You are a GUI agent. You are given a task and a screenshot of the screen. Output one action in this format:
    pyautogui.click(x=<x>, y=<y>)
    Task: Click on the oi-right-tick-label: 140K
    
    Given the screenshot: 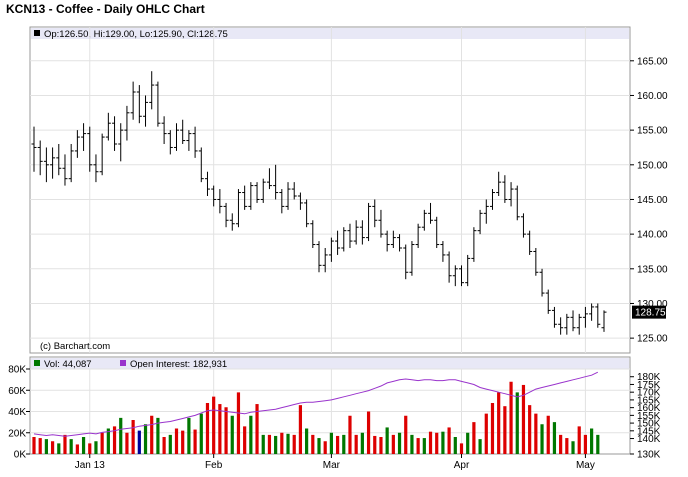 What is the action you would take?
    pyautogui.click(x=649, y=439)
    